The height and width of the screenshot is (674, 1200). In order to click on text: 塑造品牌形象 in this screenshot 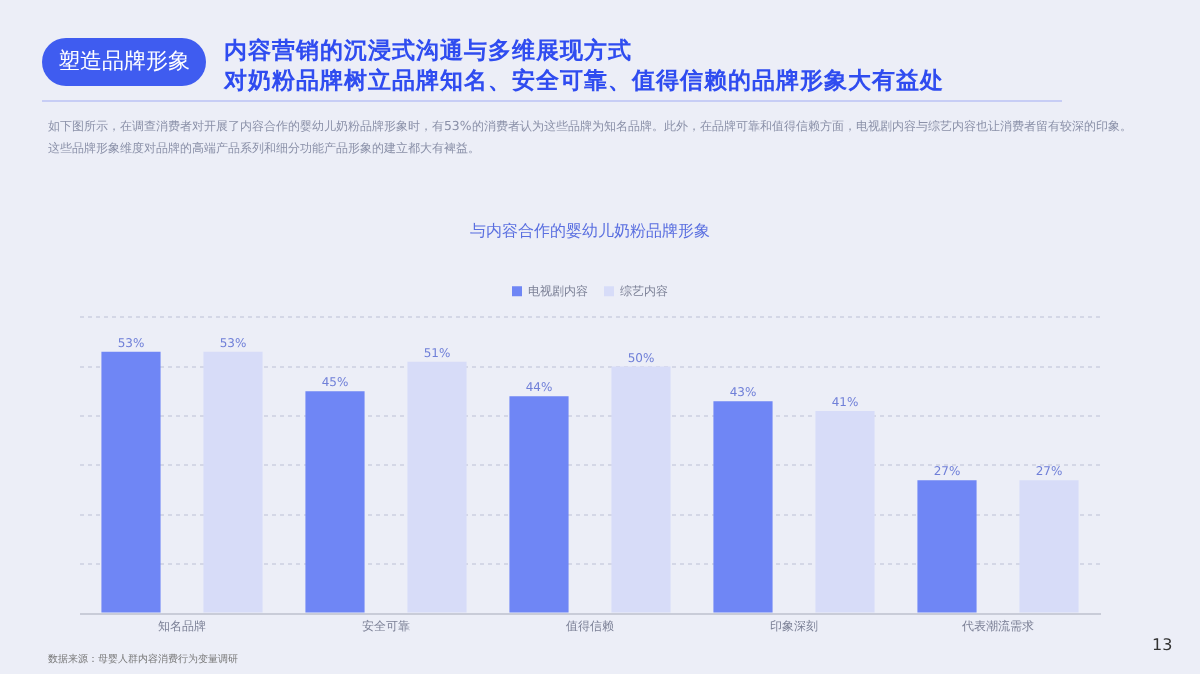, I will do `click(124, 62)`.